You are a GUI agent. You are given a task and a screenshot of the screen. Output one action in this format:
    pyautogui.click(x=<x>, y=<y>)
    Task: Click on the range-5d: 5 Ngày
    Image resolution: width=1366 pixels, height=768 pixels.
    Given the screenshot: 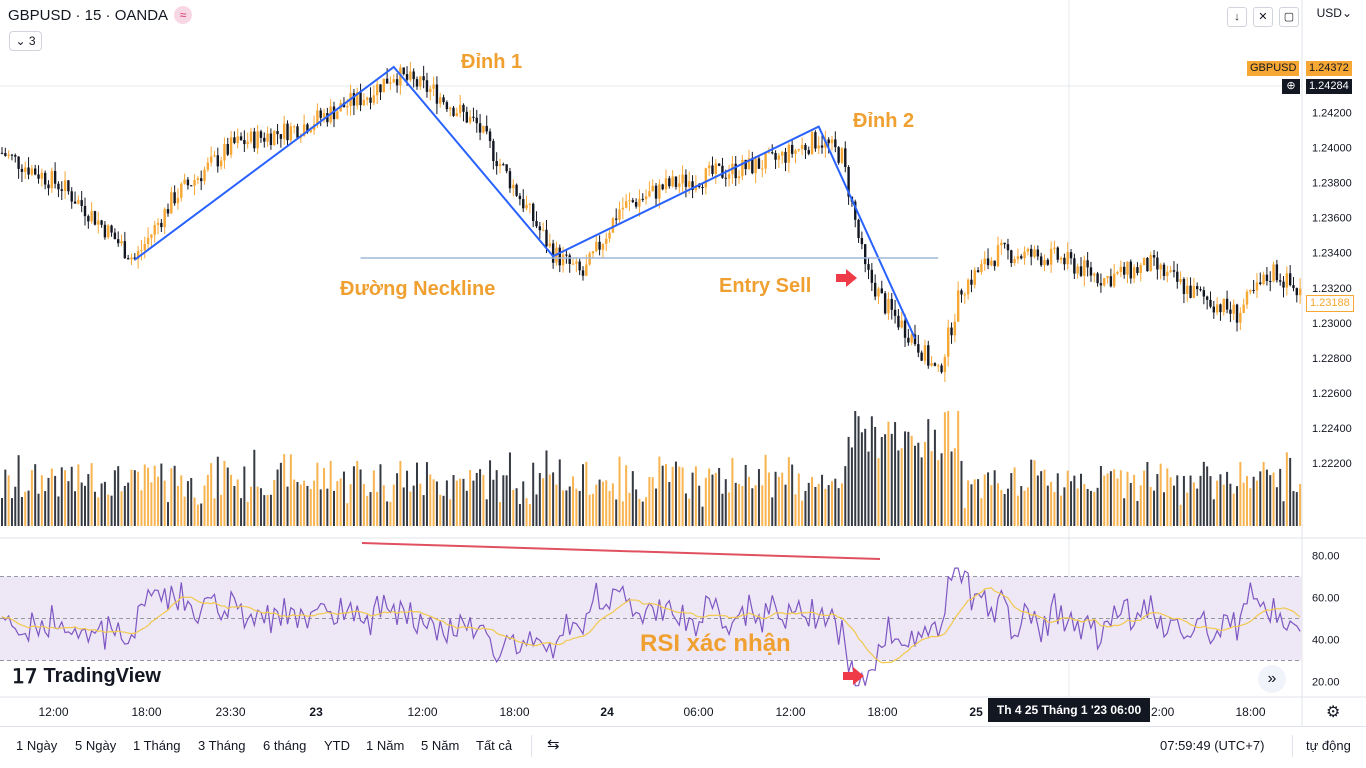 What is the action you would take?
    pyautogui.click(x=96, y=745)
    